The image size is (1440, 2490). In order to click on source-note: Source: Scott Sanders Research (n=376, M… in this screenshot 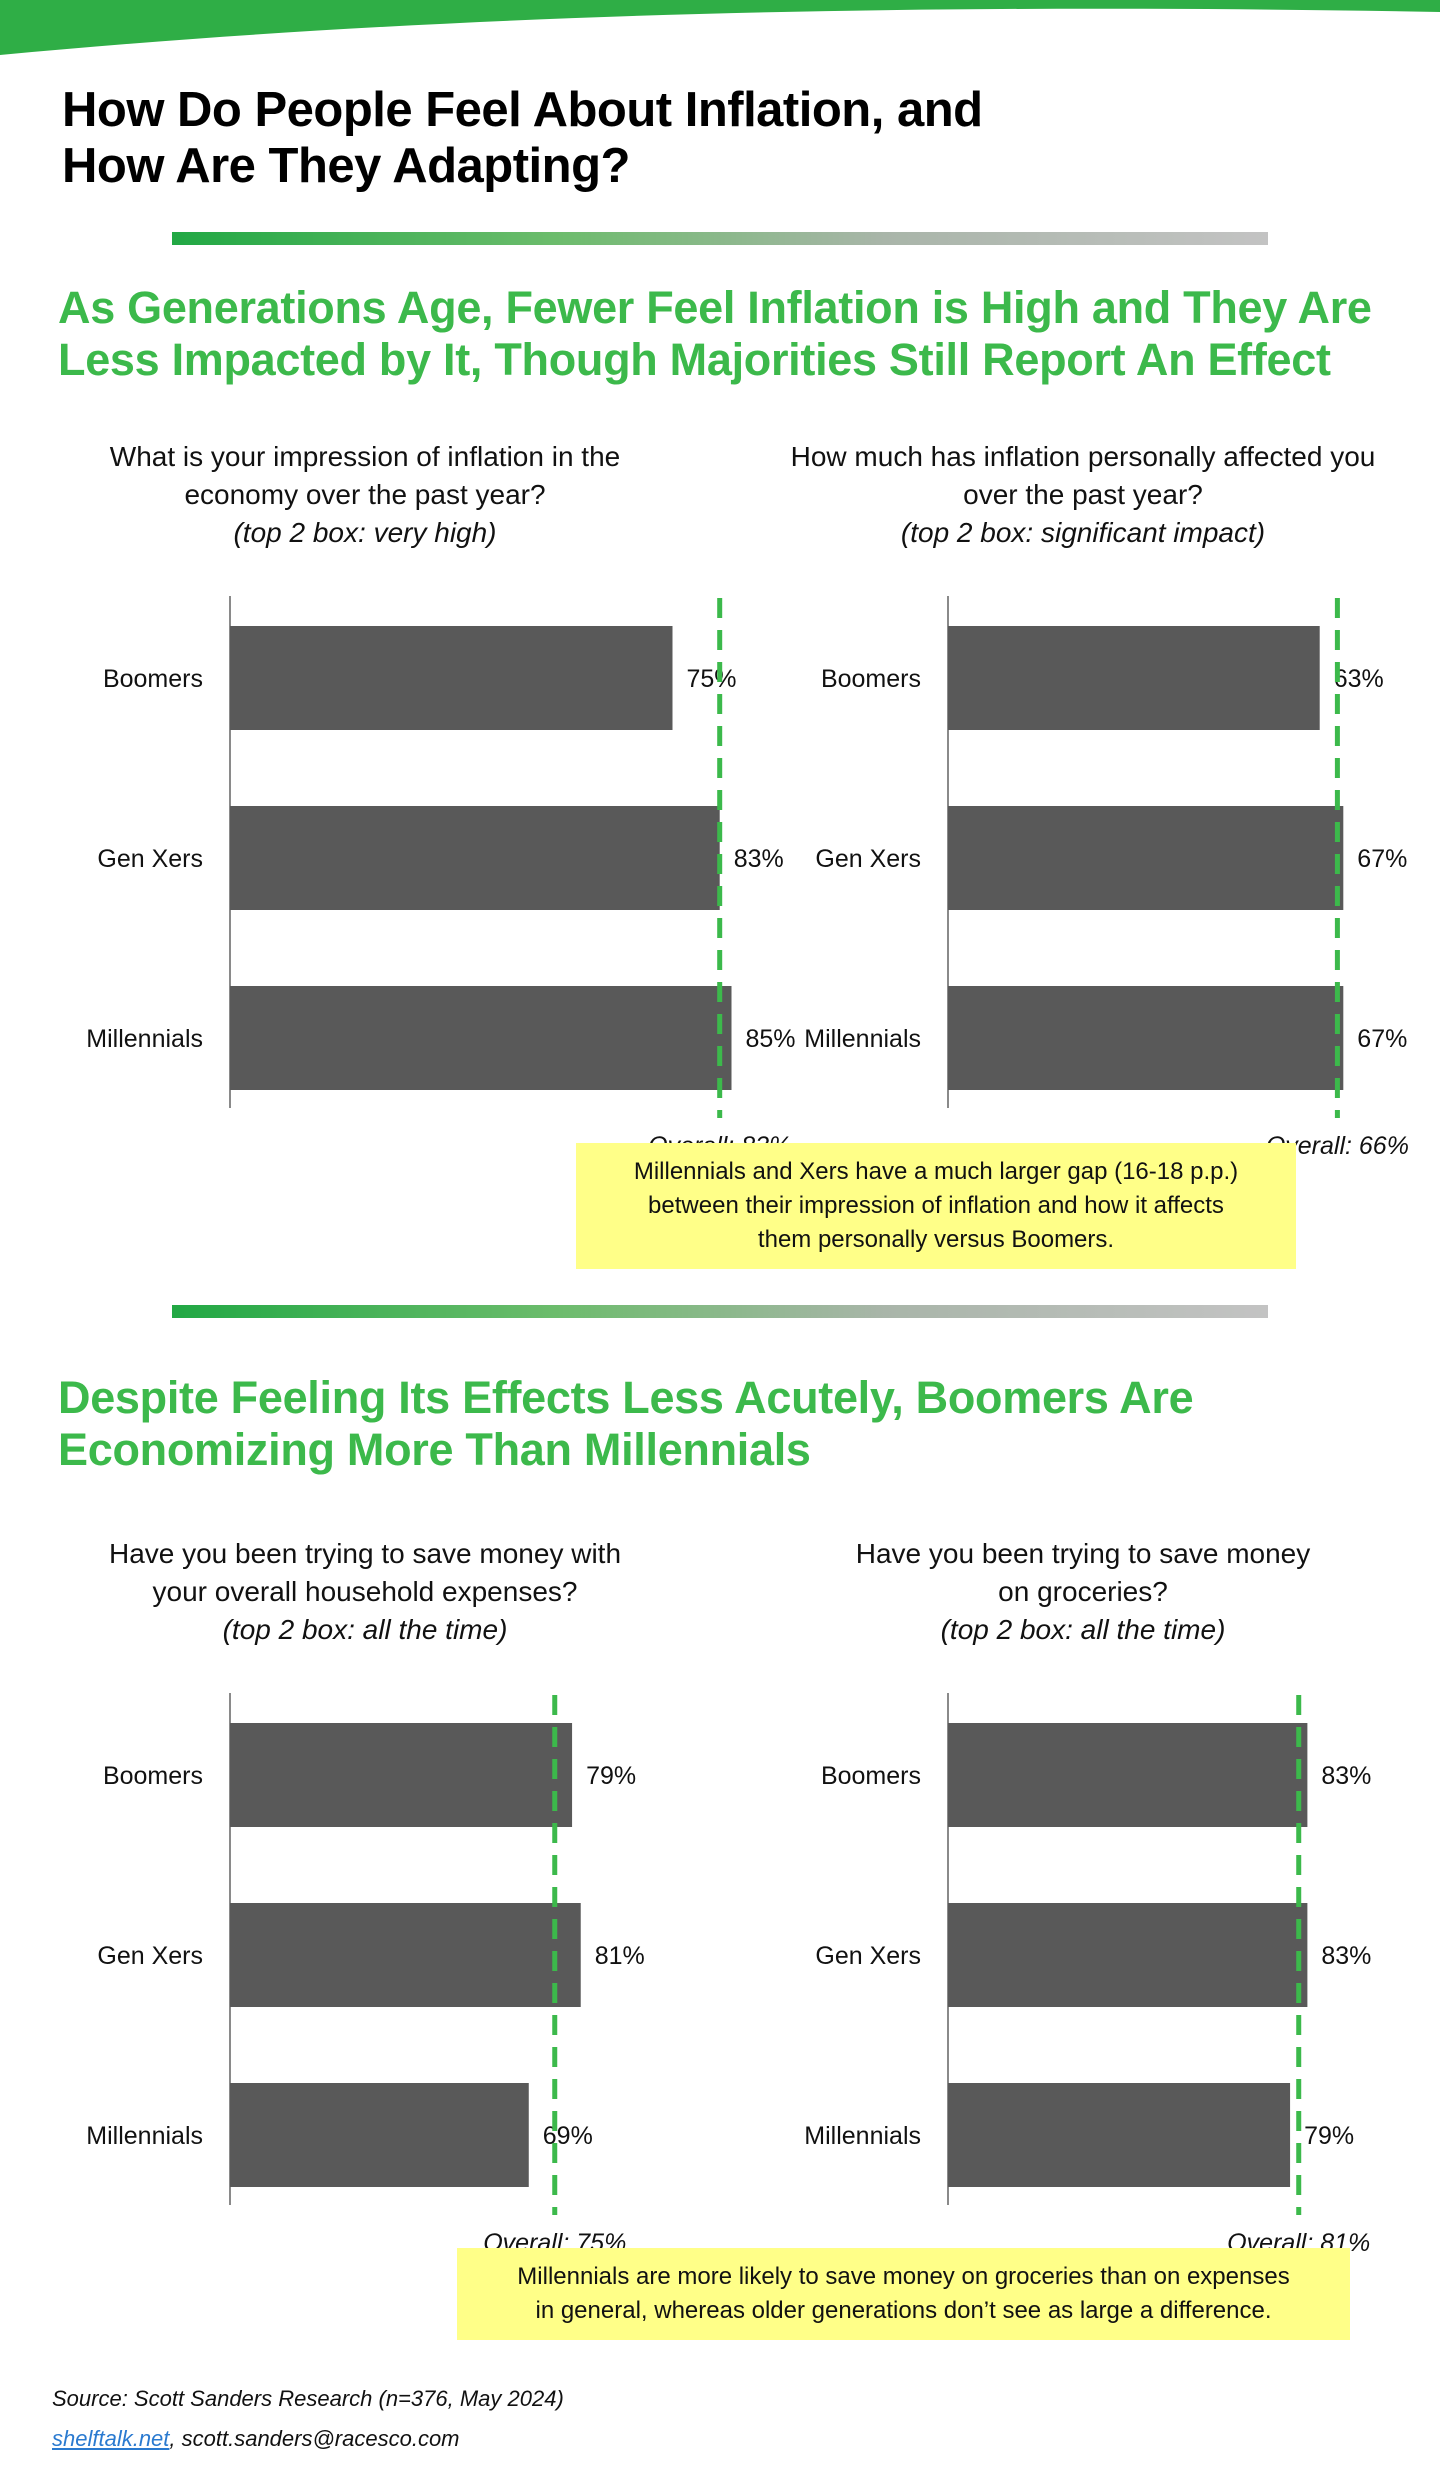, I will do `click(308, 2398)`.